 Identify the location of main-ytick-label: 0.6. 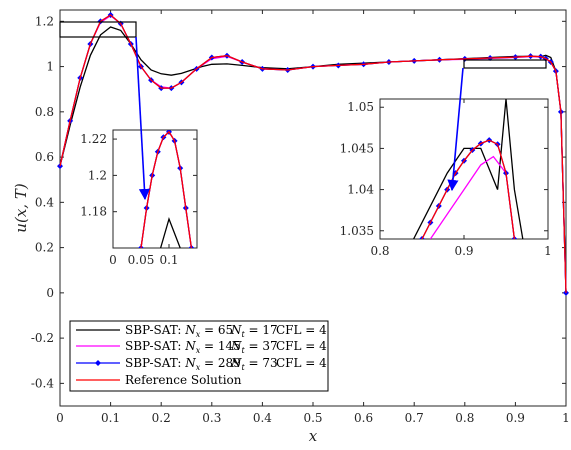
(44, 157).